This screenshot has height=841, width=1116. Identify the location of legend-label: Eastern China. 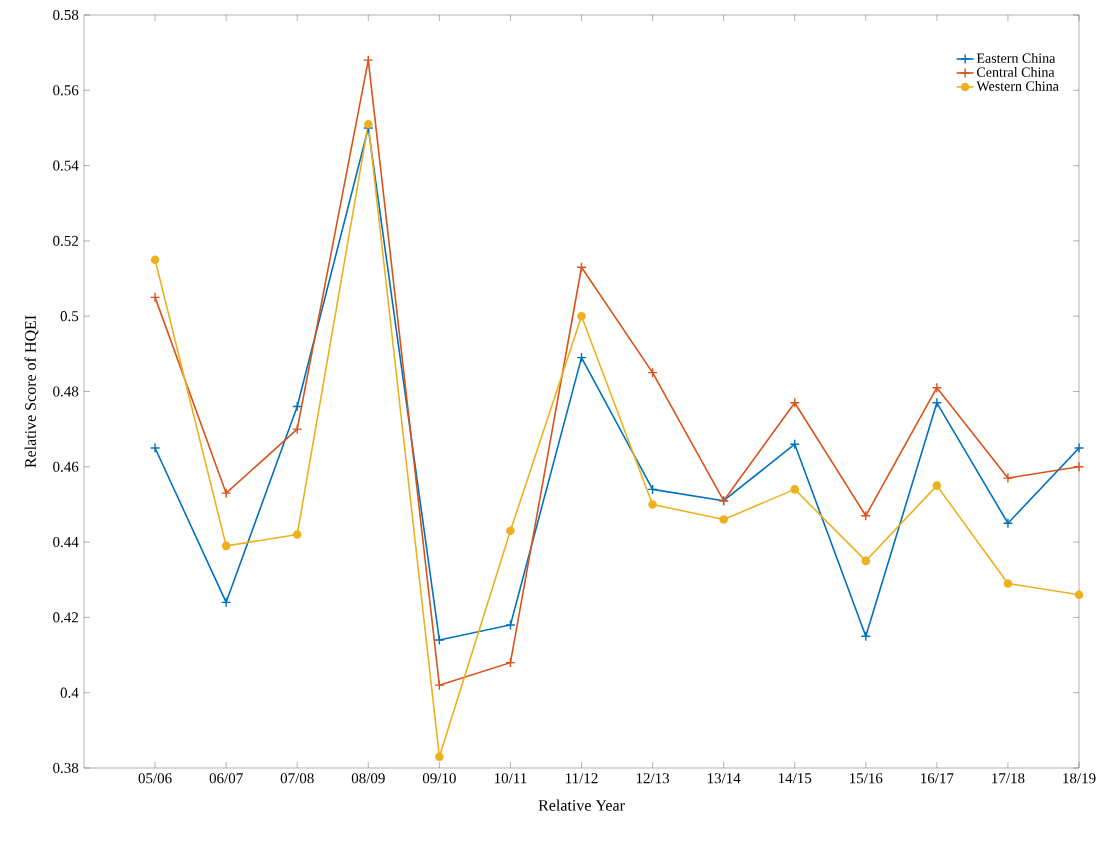
(1016, 58).